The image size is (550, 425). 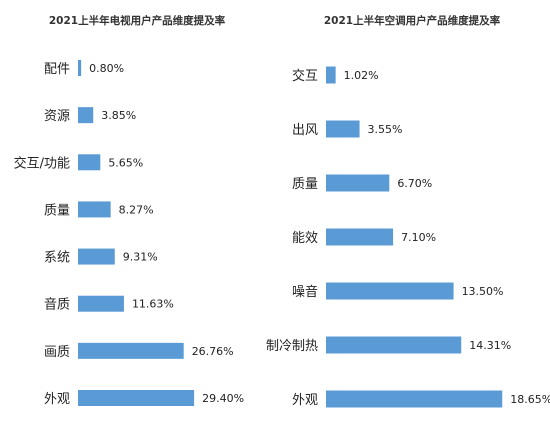 I want to click on tv-value-label: 29.40%, so click(x=223, y=398).